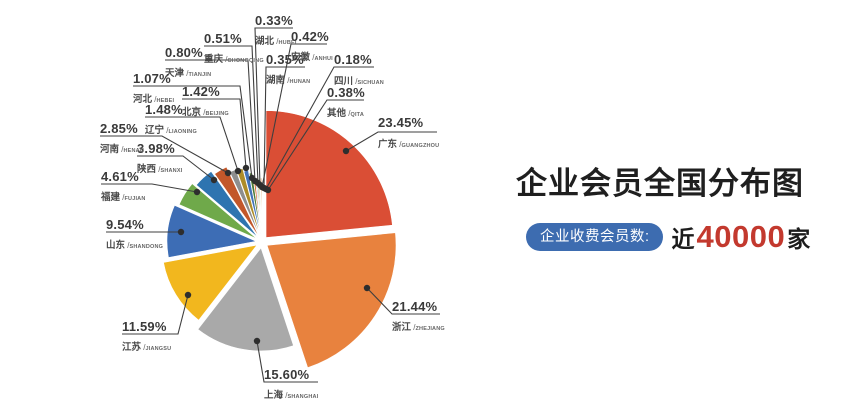  What do you see at coordinates (201, 91) in the screenshot?
I see `pie-label-percent: 1.42%` at bounding box center [201, 91].